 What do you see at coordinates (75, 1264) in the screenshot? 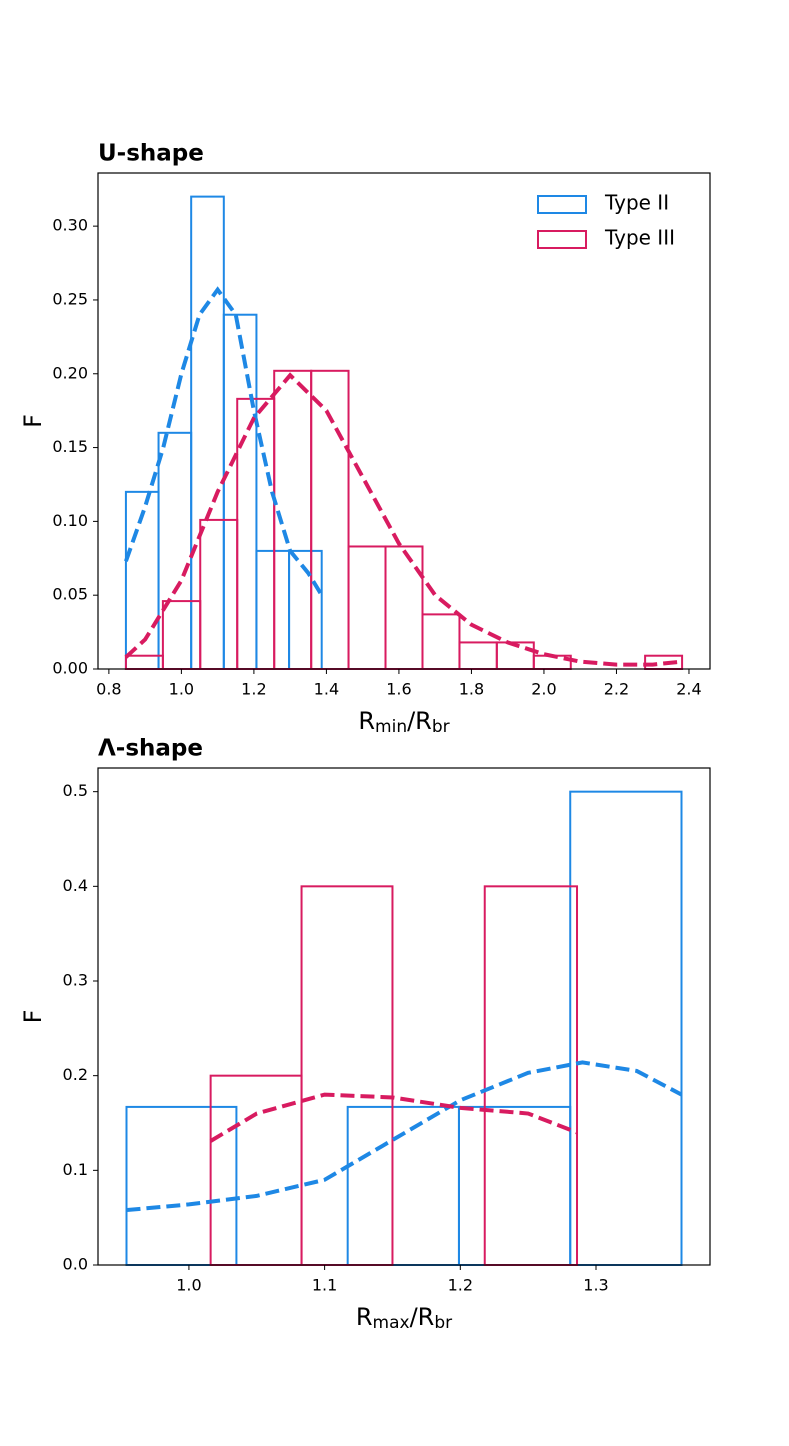
I see `y-tick-label: 0.0` at bounding box center [75, 1264].